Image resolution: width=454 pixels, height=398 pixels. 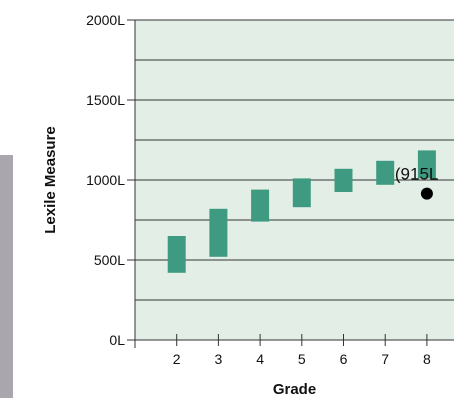 I want to click on y-tick-label: 1500L, so click(x=105, y=100).